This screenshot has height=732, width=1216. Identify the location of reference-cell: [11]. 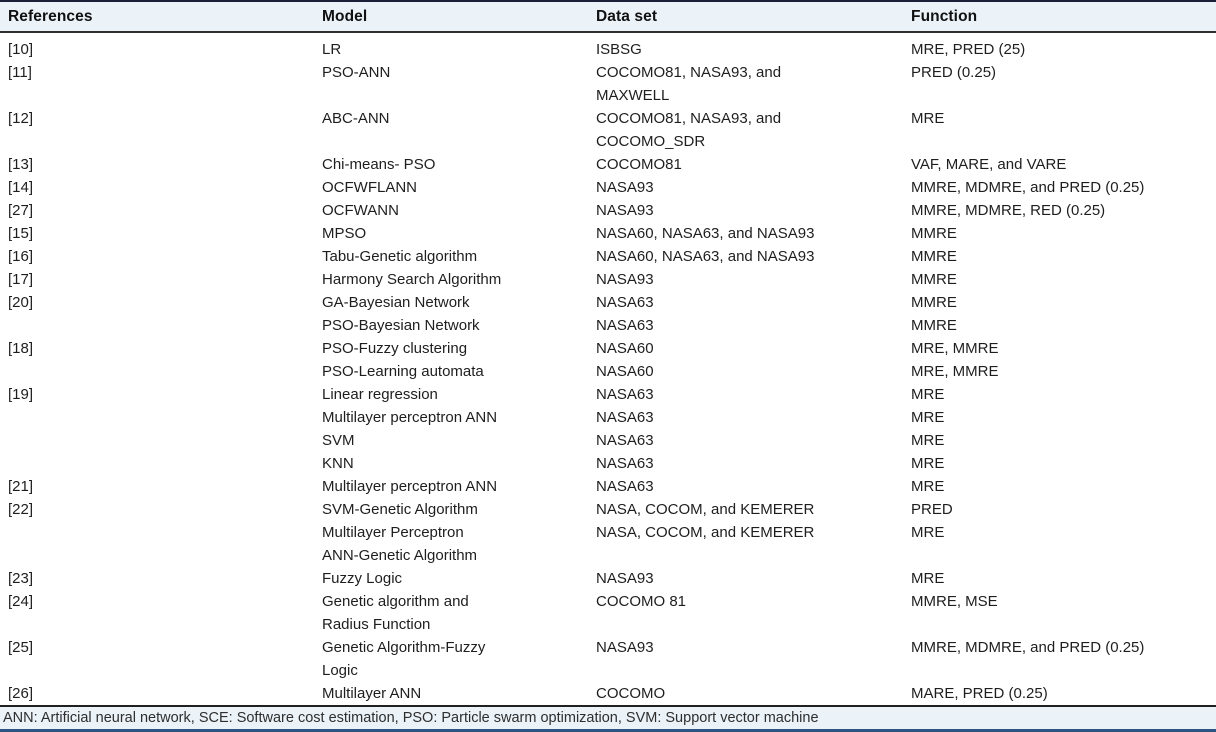
(20, 72).